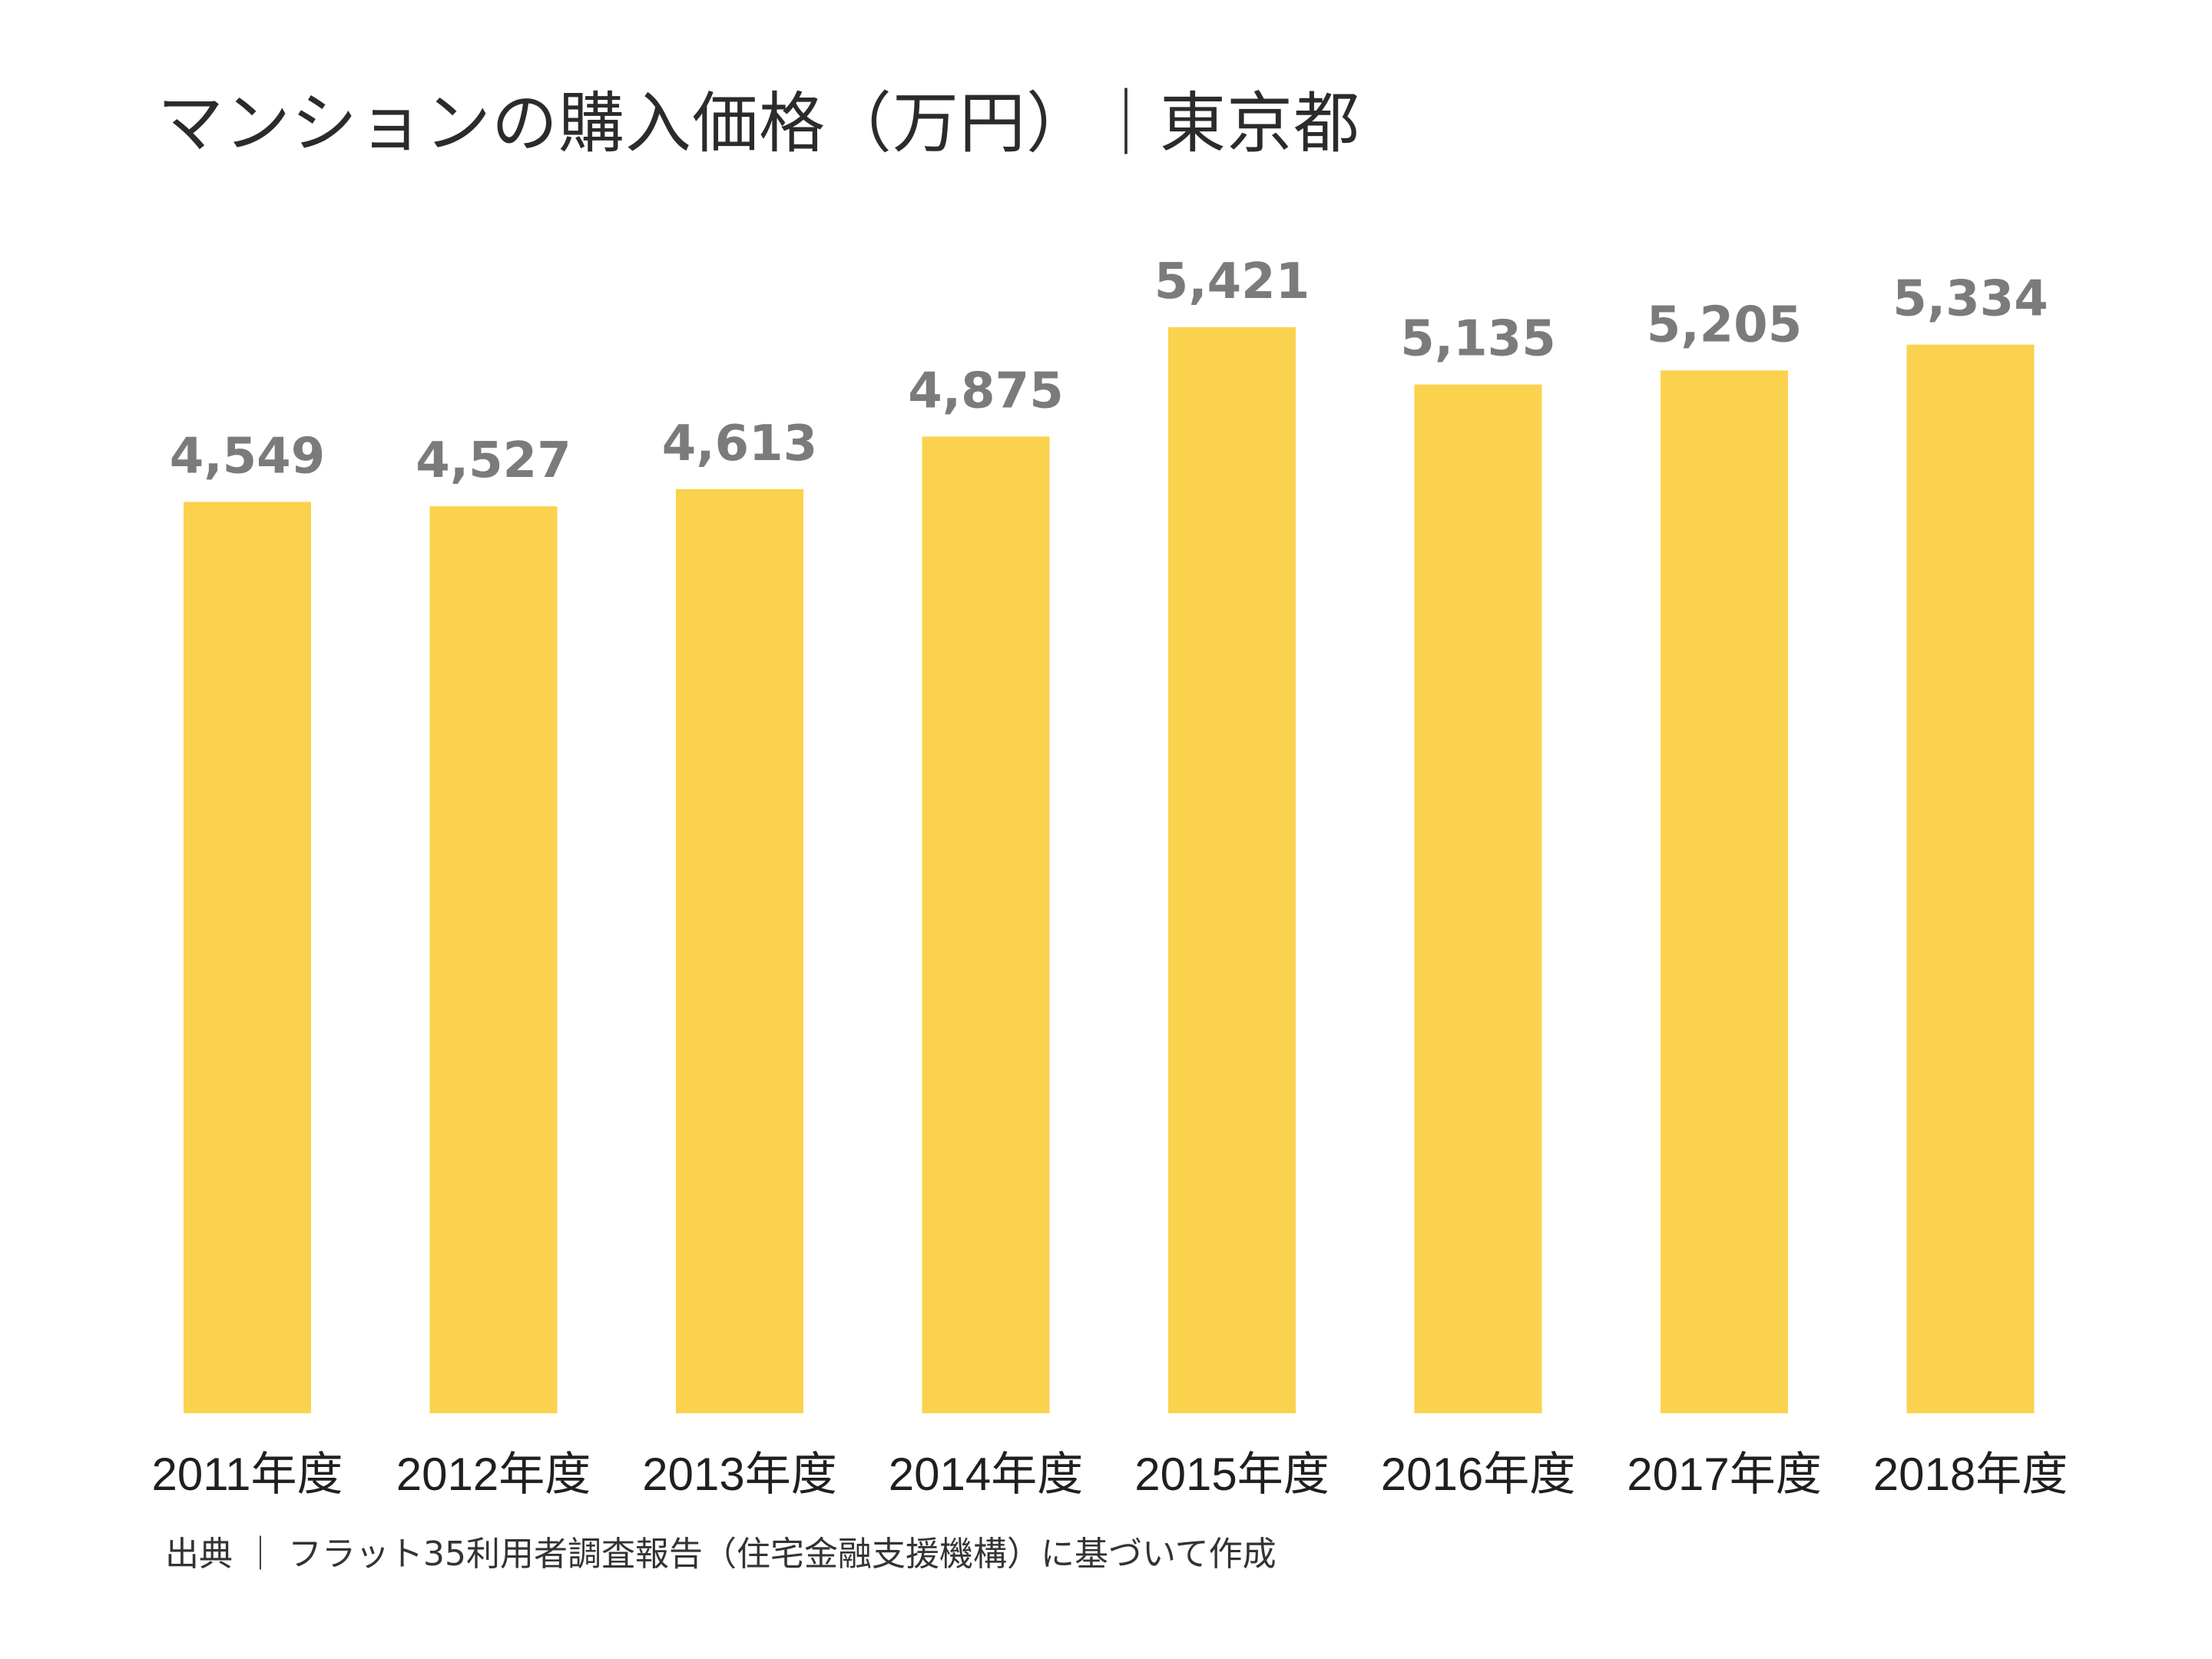 Image resolution: width=2212 pixels, height=1659 pixels. What do you see at coordinates (986, 391) in the screenshot?
I see `value-label: 4,875` at bounding box center [986, 391].